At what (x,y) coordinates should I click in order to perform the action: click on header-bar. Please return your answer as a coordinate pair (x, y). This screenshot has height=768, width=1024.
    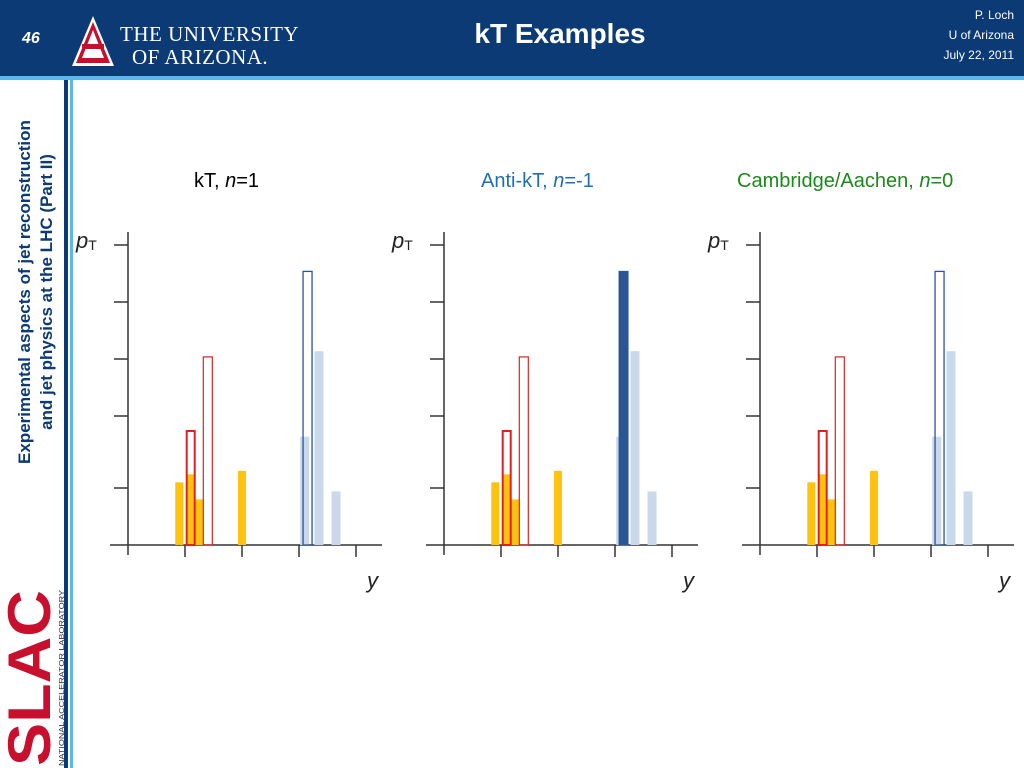
    Looking at the image, I should click on (512, 38).